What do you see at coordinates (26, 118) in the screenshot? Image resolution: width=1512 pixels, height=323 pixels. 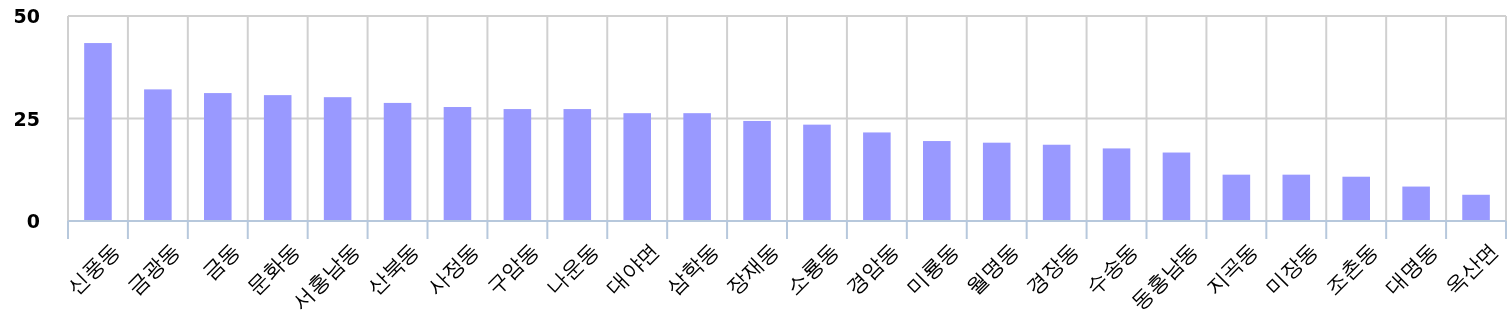 I see `y-tick-label: 25` at bounding box center [26, 118].